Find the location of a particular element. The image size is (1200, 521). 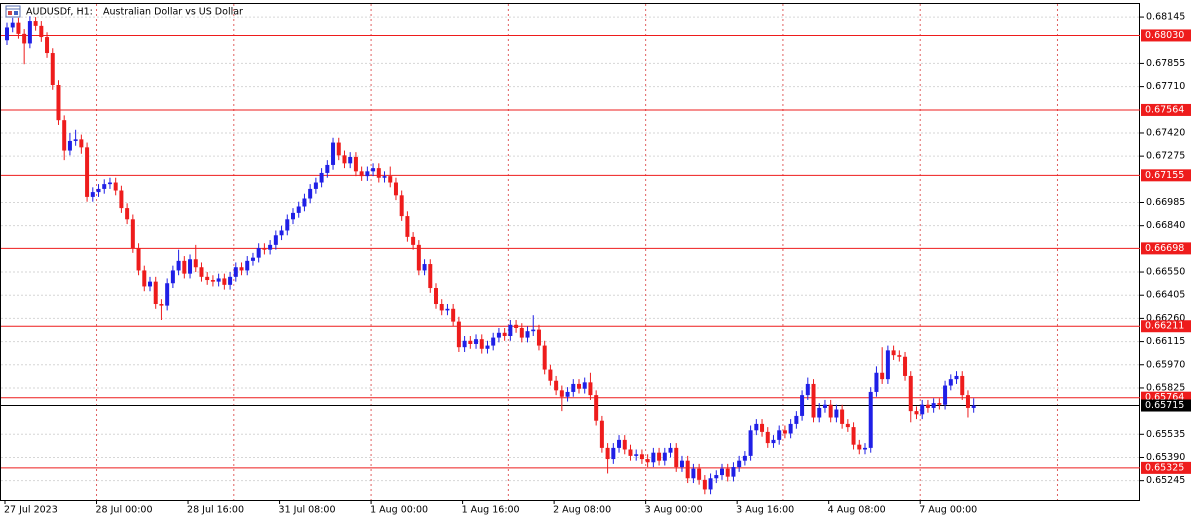

x-tick-label: 31 Jul 08:00 is located at coordinates (307, 510).